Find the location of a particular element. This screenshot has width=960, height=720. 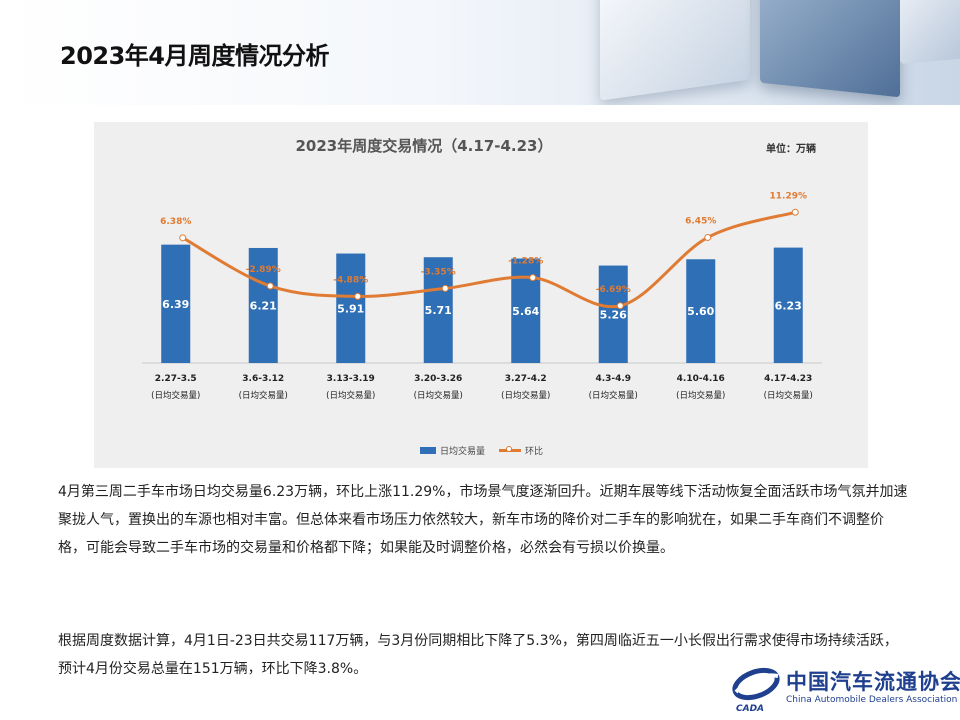

bar-value-label: 5.91 is located at coordinates (350, 308).